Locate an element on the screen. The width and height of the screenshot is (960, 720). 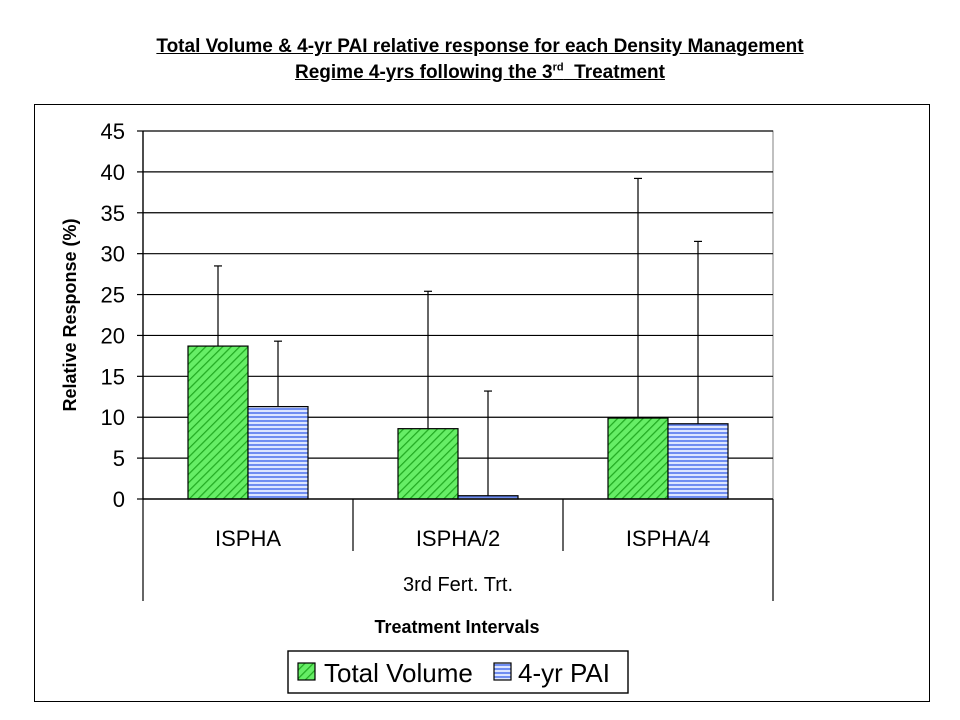
chart-title-superscript: rd is located at coordinates (558, 67).